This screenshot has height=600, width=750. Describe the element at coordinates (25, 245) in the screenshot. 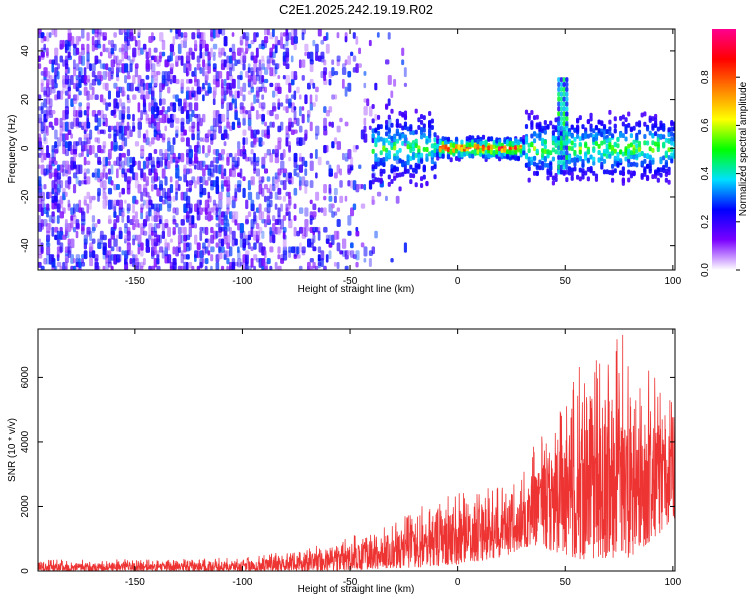

I see `spectrogram-y-tick-label: -40` at that location.